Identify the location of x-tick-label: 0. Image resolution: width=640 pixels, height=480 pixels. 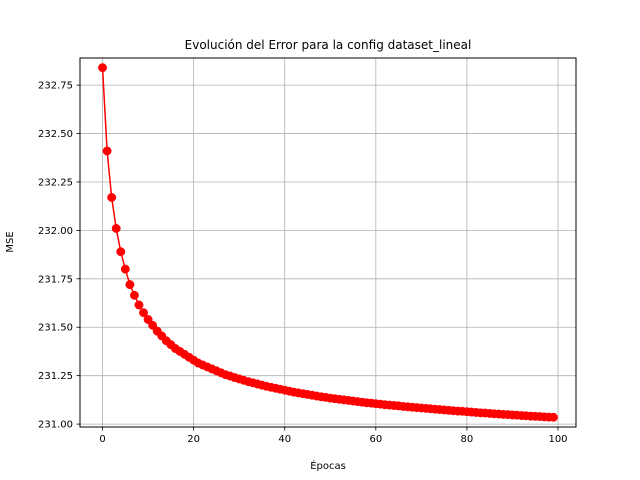
(102, 439).